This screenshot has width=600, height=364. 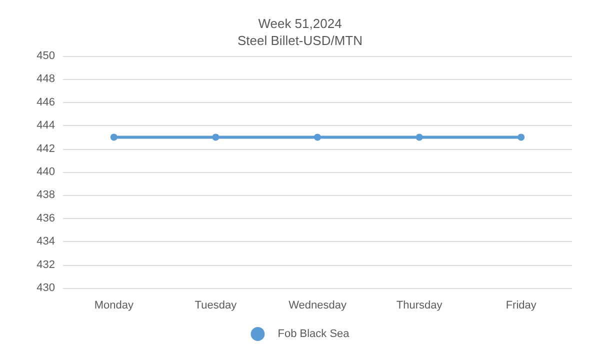 I want to click on x-tick-label: Thursday, so click(x=419, y=306).